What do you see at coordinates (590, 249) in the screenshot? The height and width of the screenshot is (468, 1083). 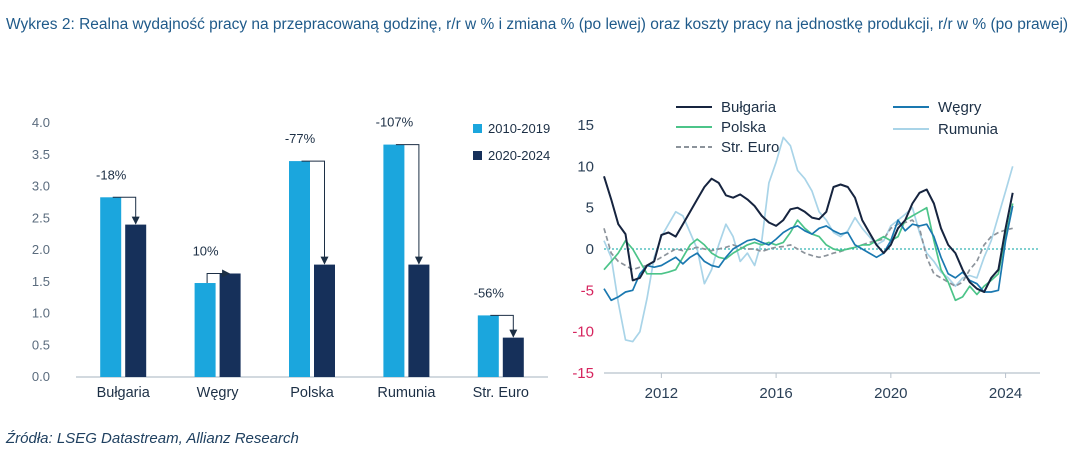 I see `y-tick-label: 0` at bounding box center [590, 249].